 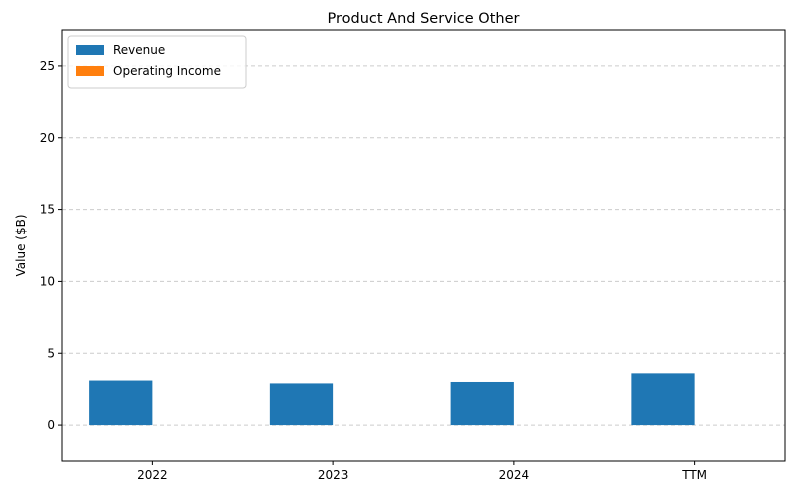 What do you see at coordinates (392, 399) in the screenshot?
I see `bars` at bounding box center [392, 399].